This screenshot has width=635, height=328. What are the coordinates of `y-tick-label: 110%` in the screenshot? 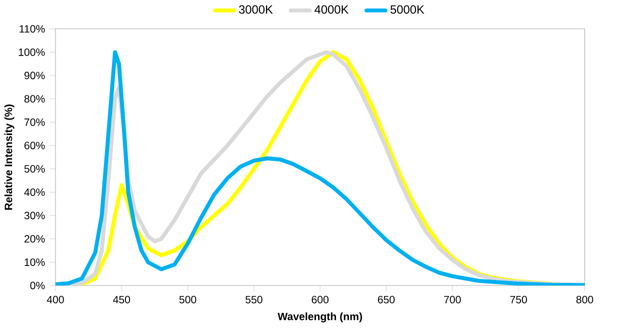 It's located at (32, 29).